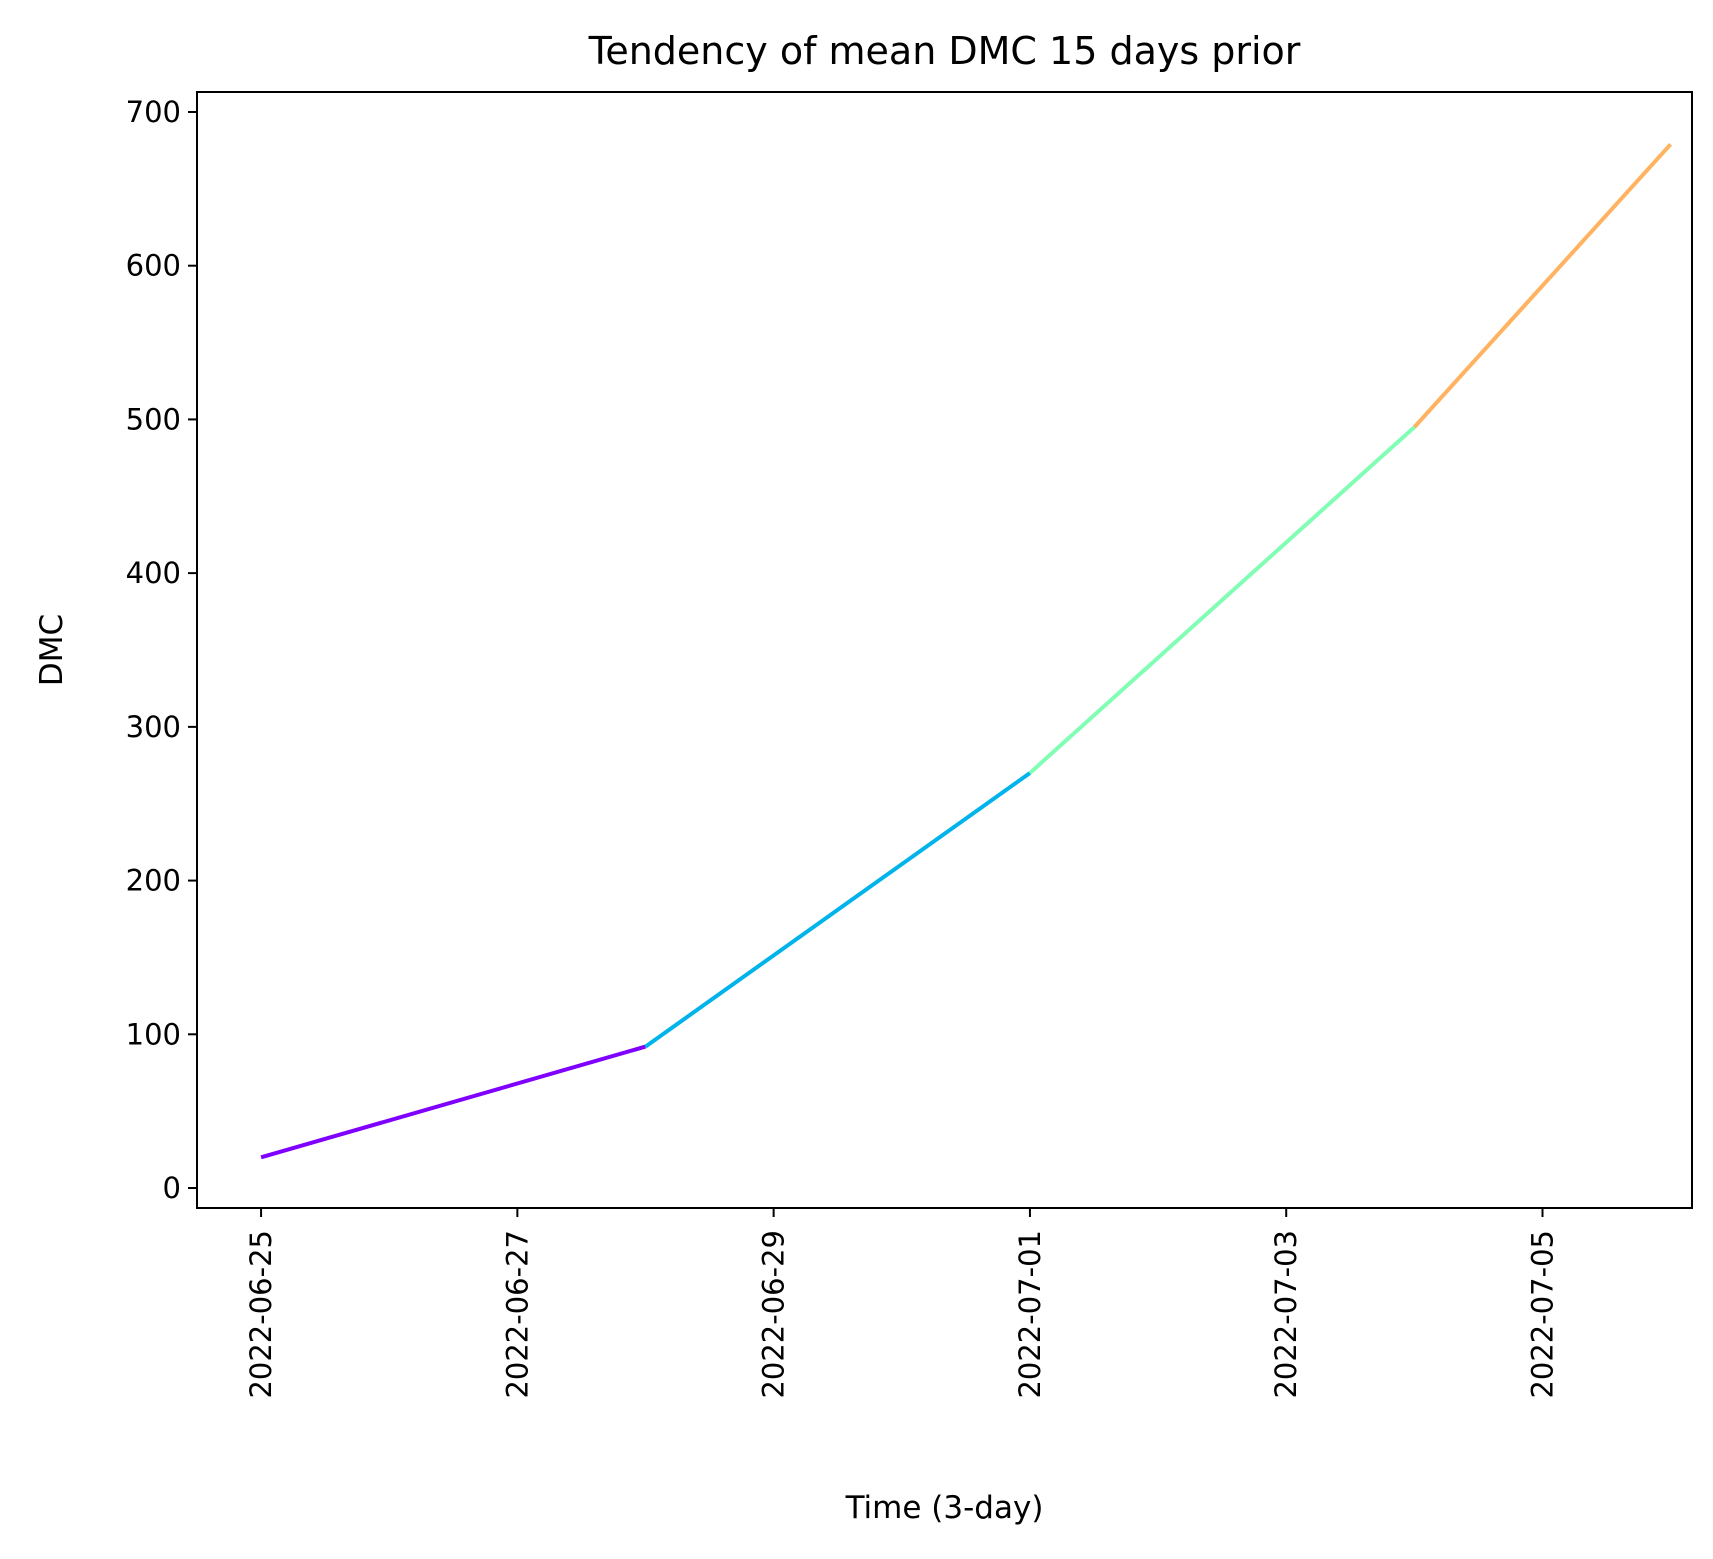 This screenshot has height=1559, width=1713. What do you see at coordinates (153, 1034) in the screenshot?
I see `y-tick-label: 100` at bounding box center [153, 1034].